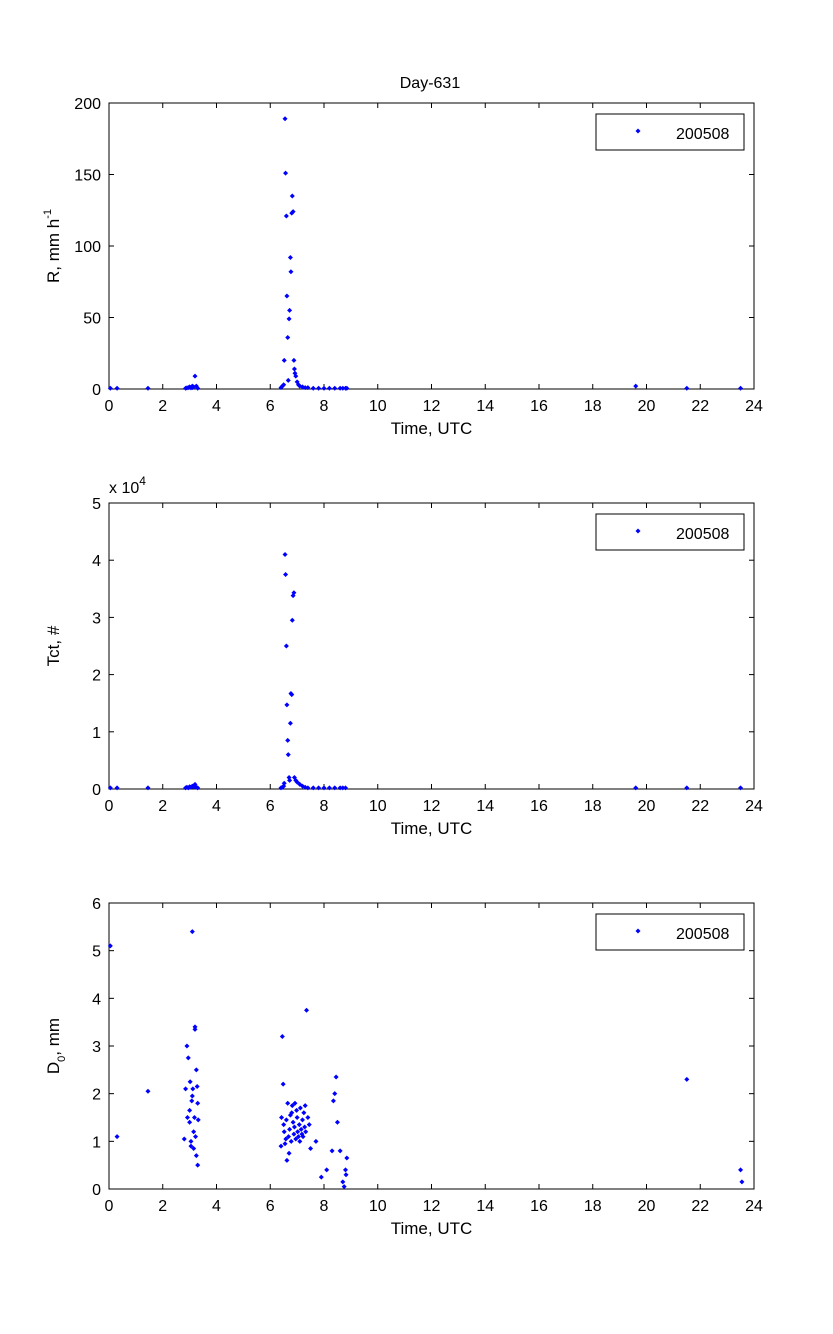 Image resolution: width=833 pixels, height=1334 pixels. I want to click on x-tick-label: 14, so click(485, 806).